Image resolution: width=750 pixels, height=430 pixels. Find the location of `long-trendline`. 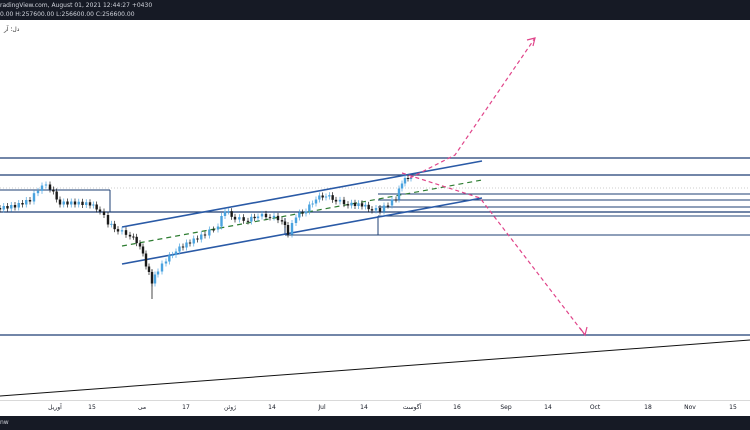

long-trendline is located at coordinates (375, 368).